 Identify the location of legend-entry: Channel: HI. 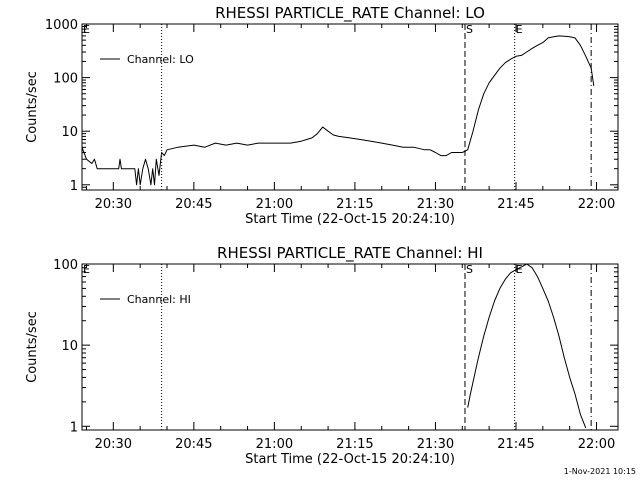
(159, 299).